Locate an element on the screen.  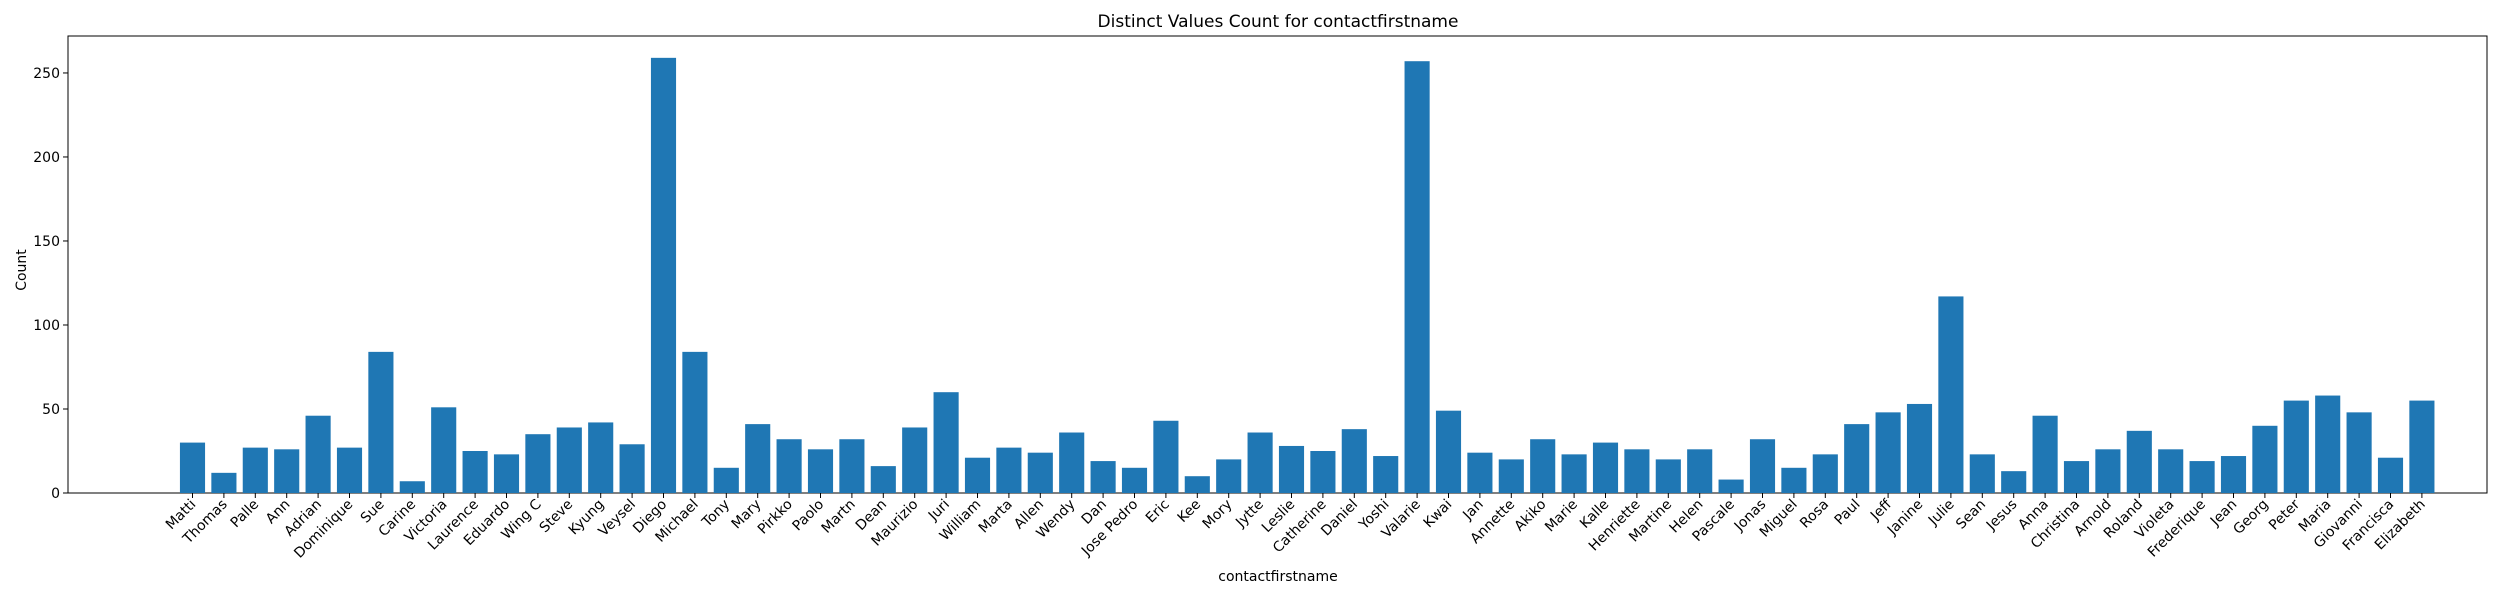
bar-anna is located at coordinates (2045, 454).